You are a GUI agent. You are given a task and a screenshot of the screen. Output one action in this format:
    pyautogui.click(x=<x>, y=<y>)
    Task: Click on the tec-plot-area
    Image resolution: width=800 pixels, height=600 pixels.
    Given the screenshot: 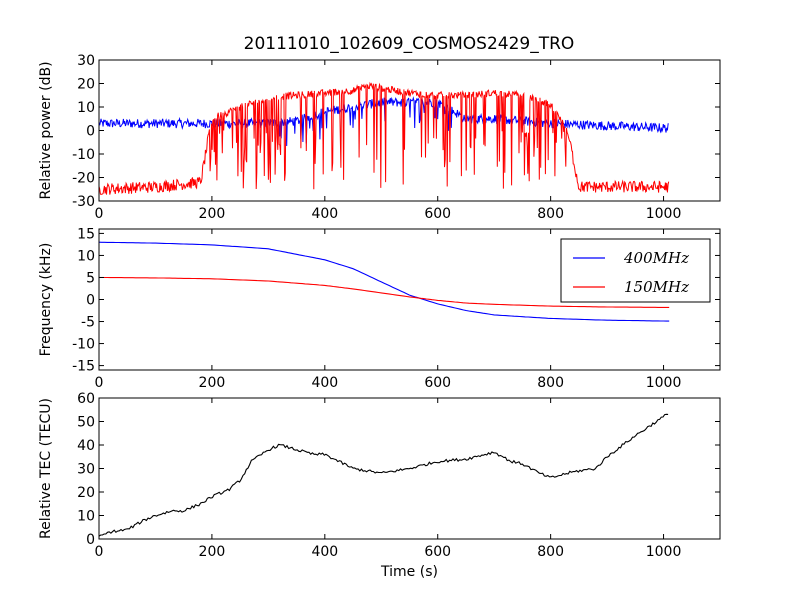 What is the action you would take?
    pyautogui.click(x=384, y=475)
    